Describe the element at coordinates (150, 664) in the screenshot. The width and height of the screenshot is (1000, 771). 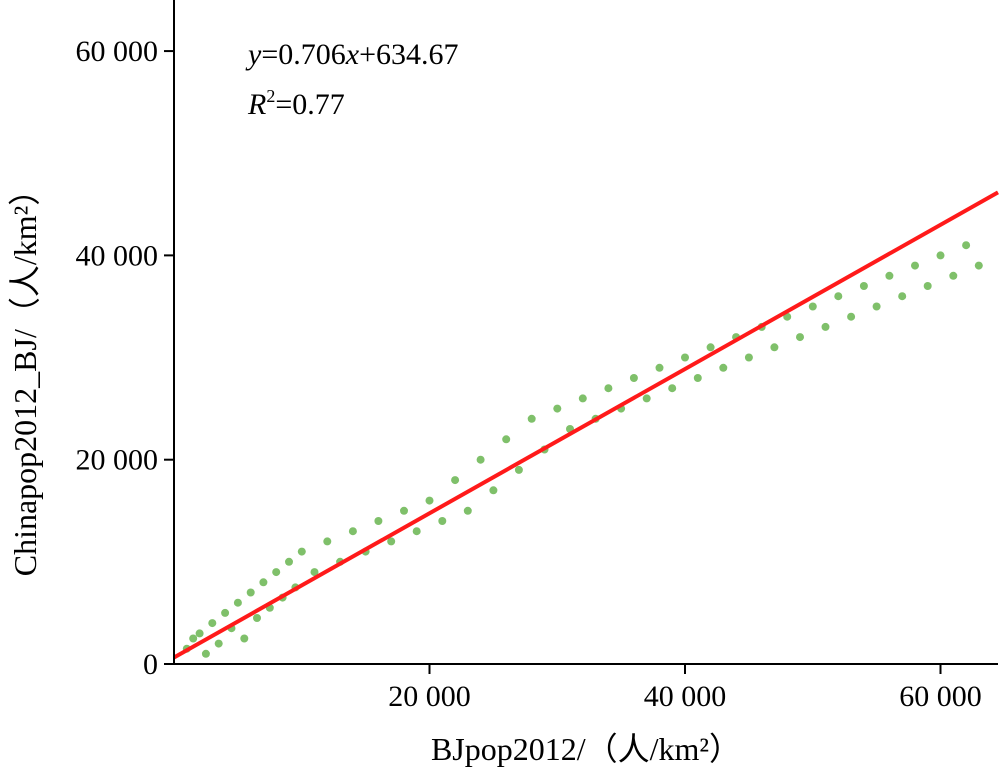
I see `y-tick-label: 0` at that location.